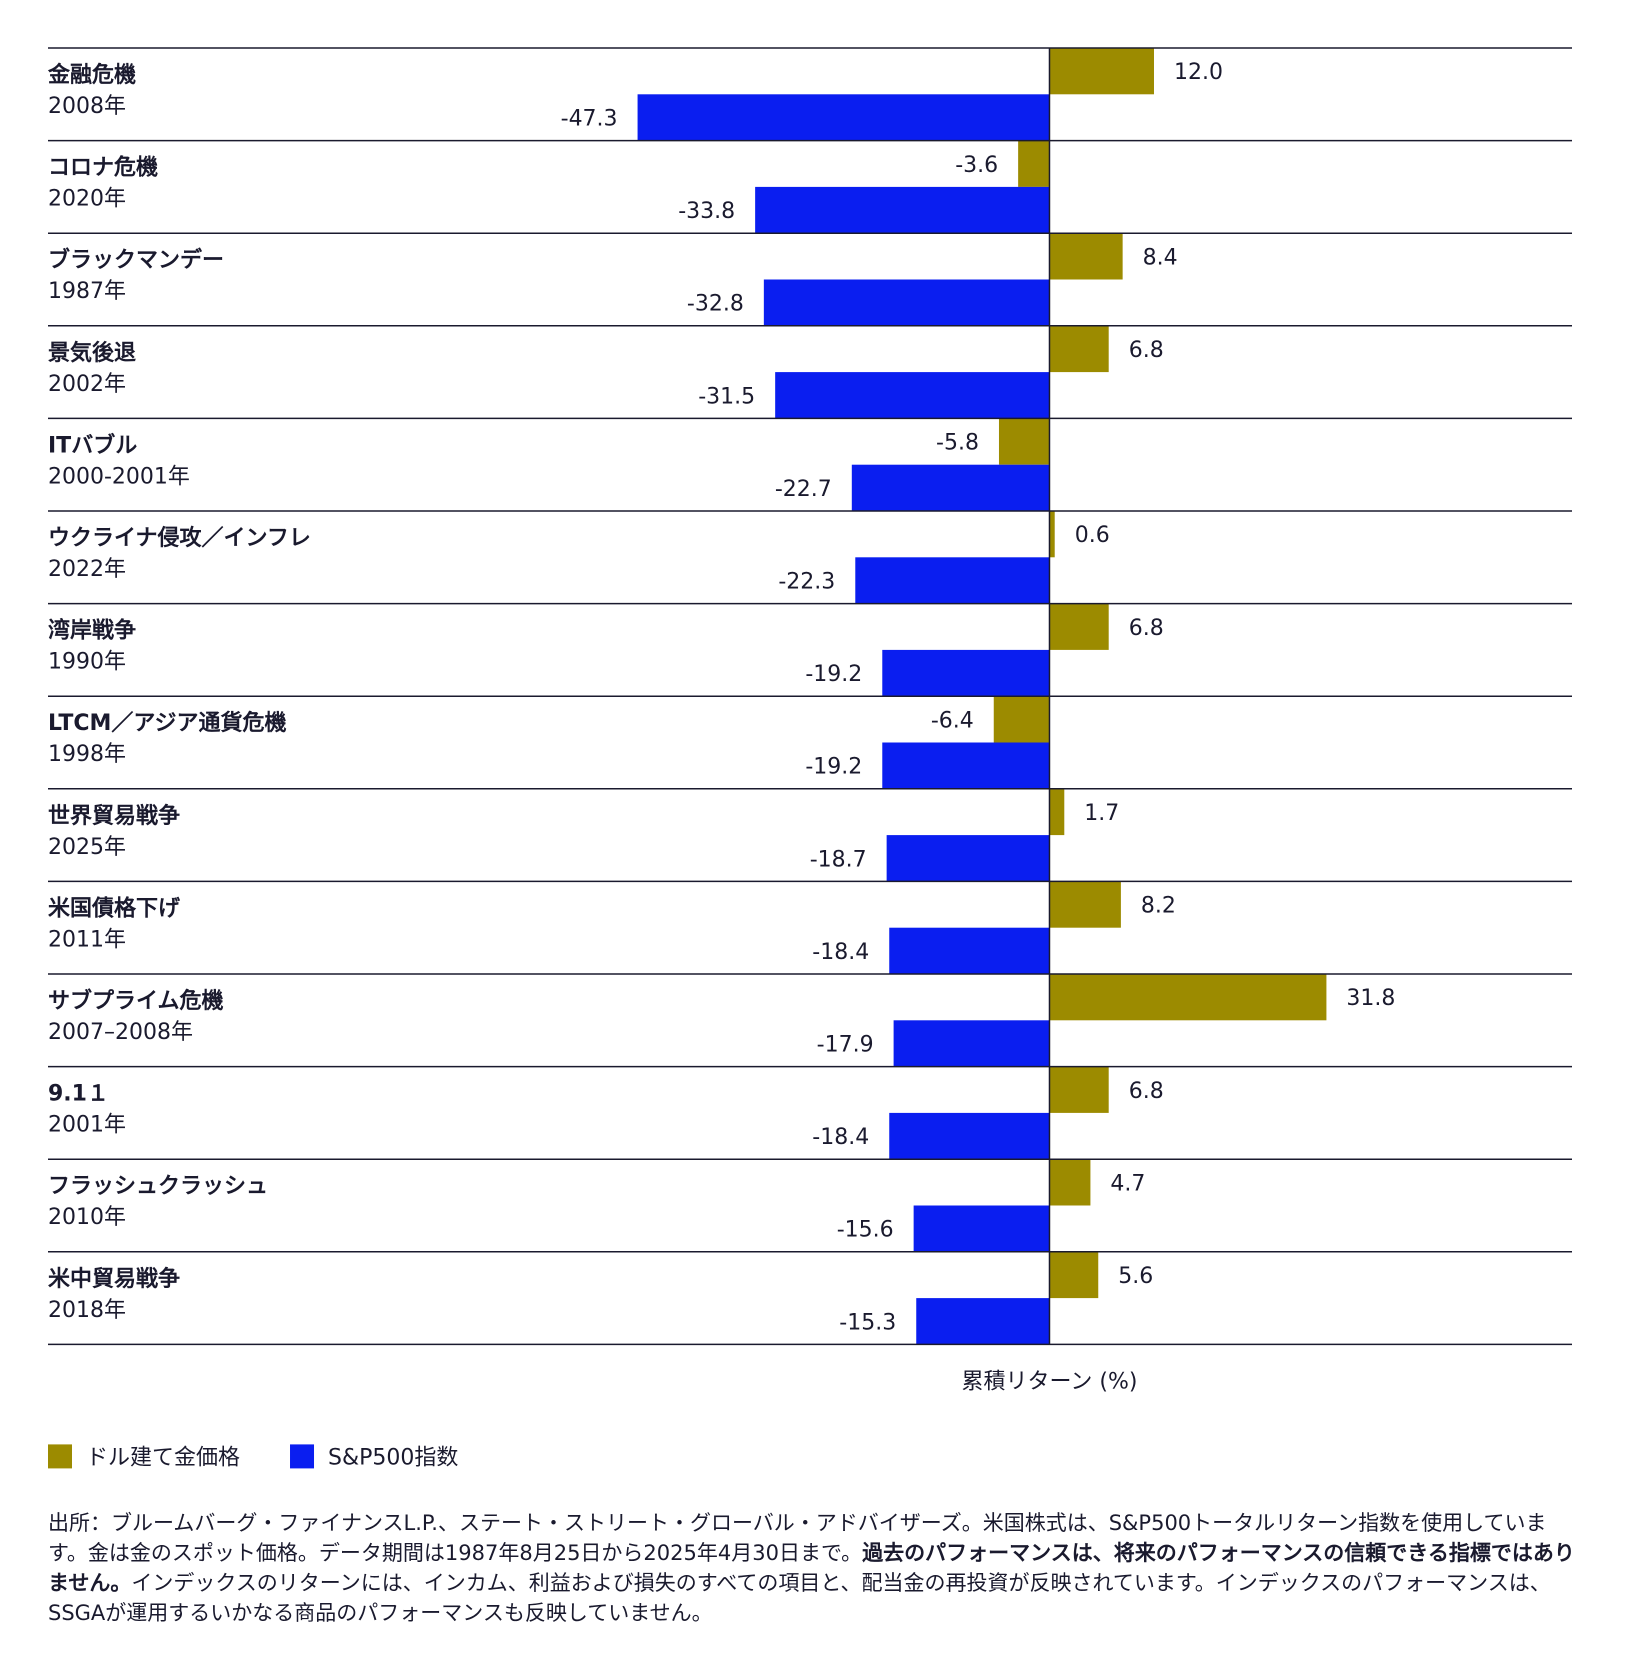 The height and width of the screenshot is (1680, 1626). I want to click on category-label: LTCM／アジア通貨危機, so click(167, 723).